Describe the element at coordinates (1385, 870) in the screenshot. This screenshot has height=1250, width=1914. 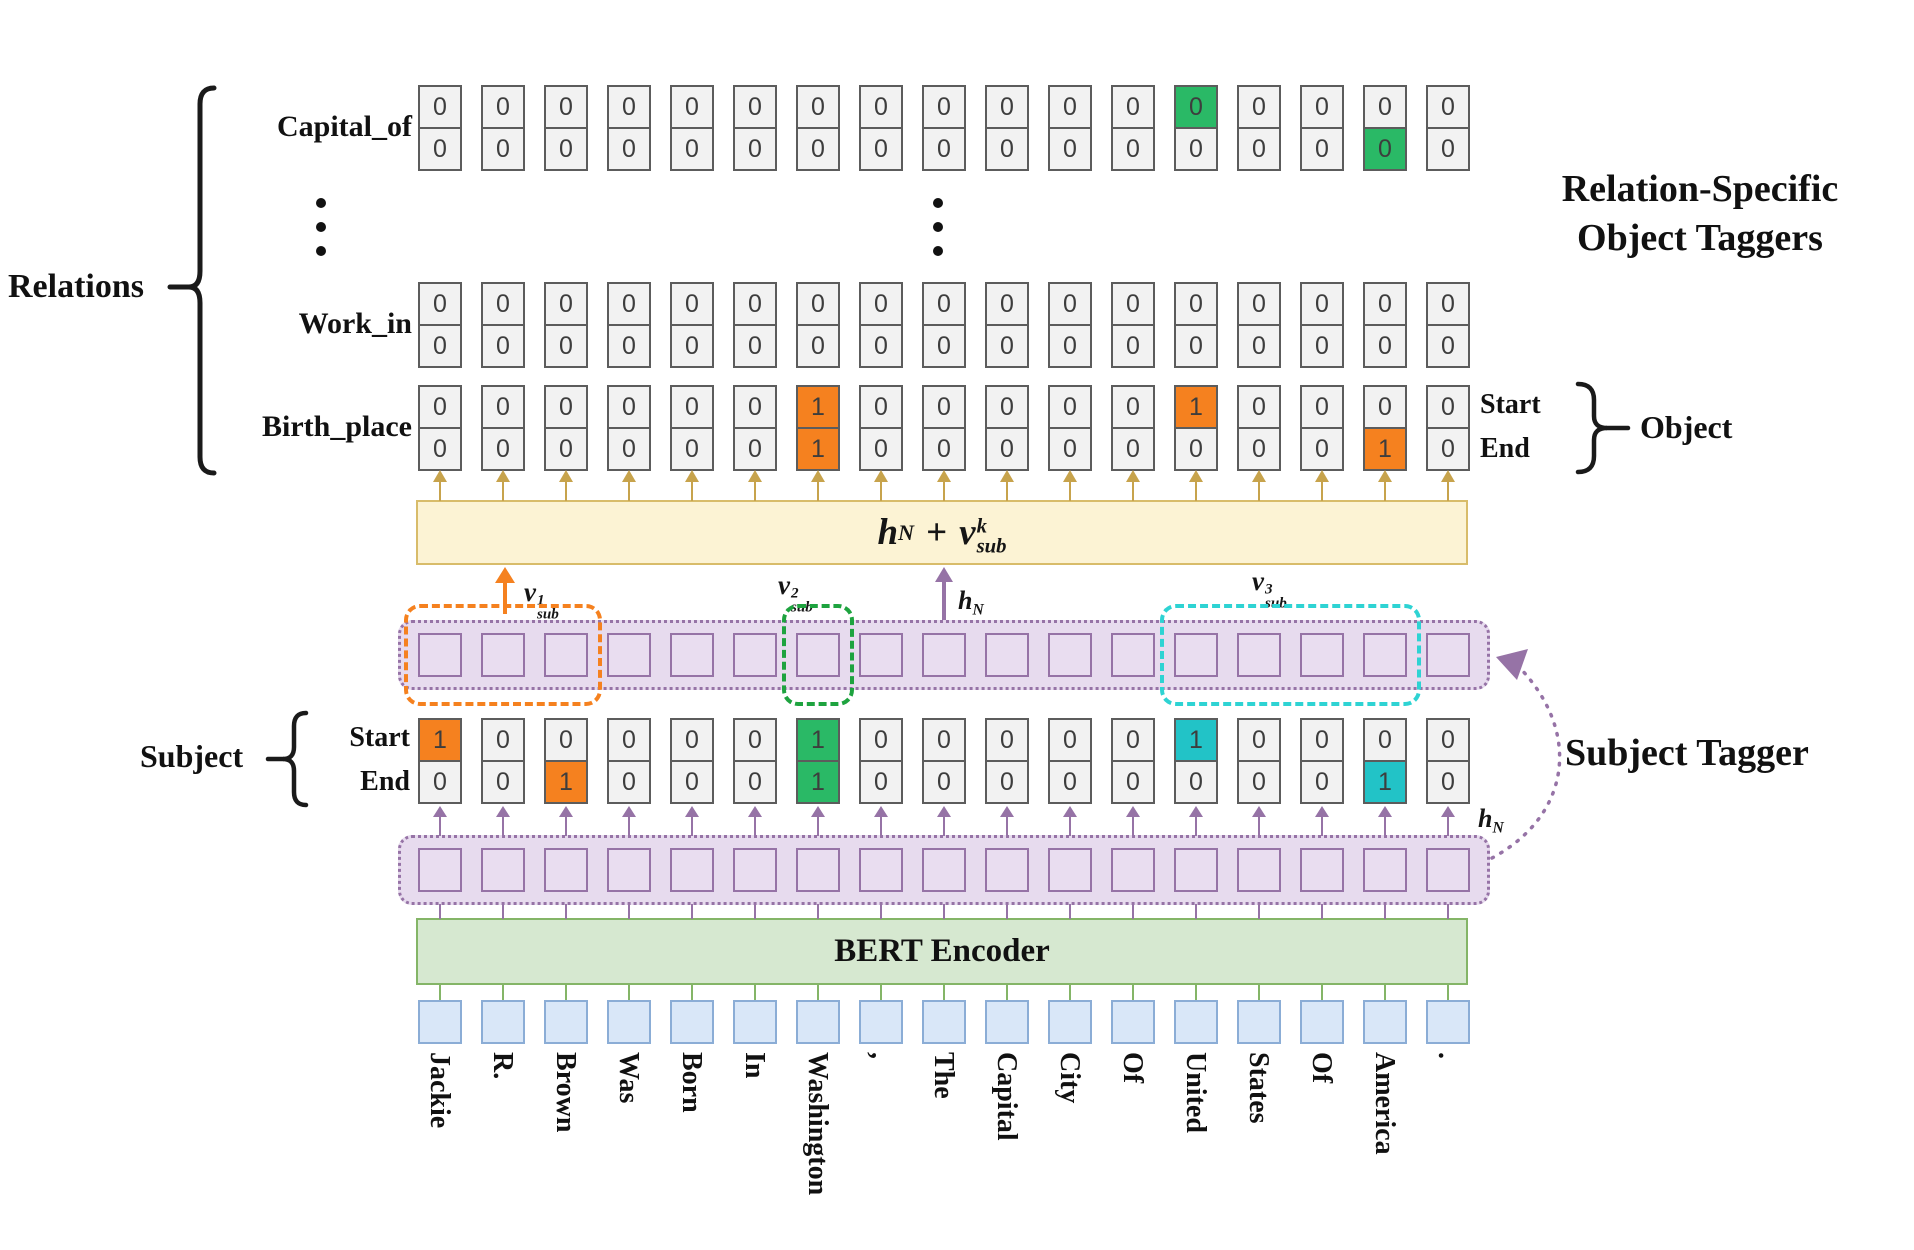
I see `encoded-repr-square-col15` at that location.